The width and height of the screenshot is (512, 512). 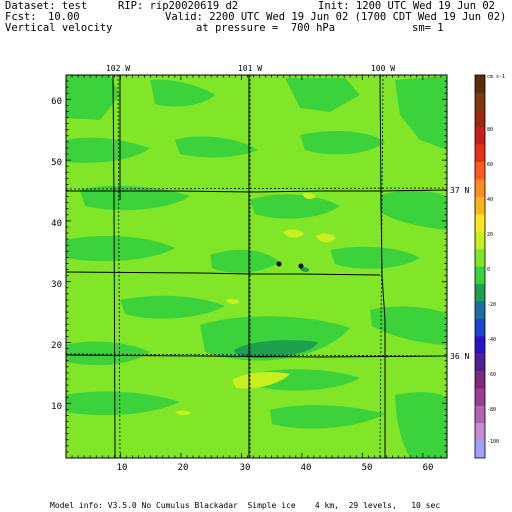 I want to click on y-tick-label: 50, so click(x=56, y=163).